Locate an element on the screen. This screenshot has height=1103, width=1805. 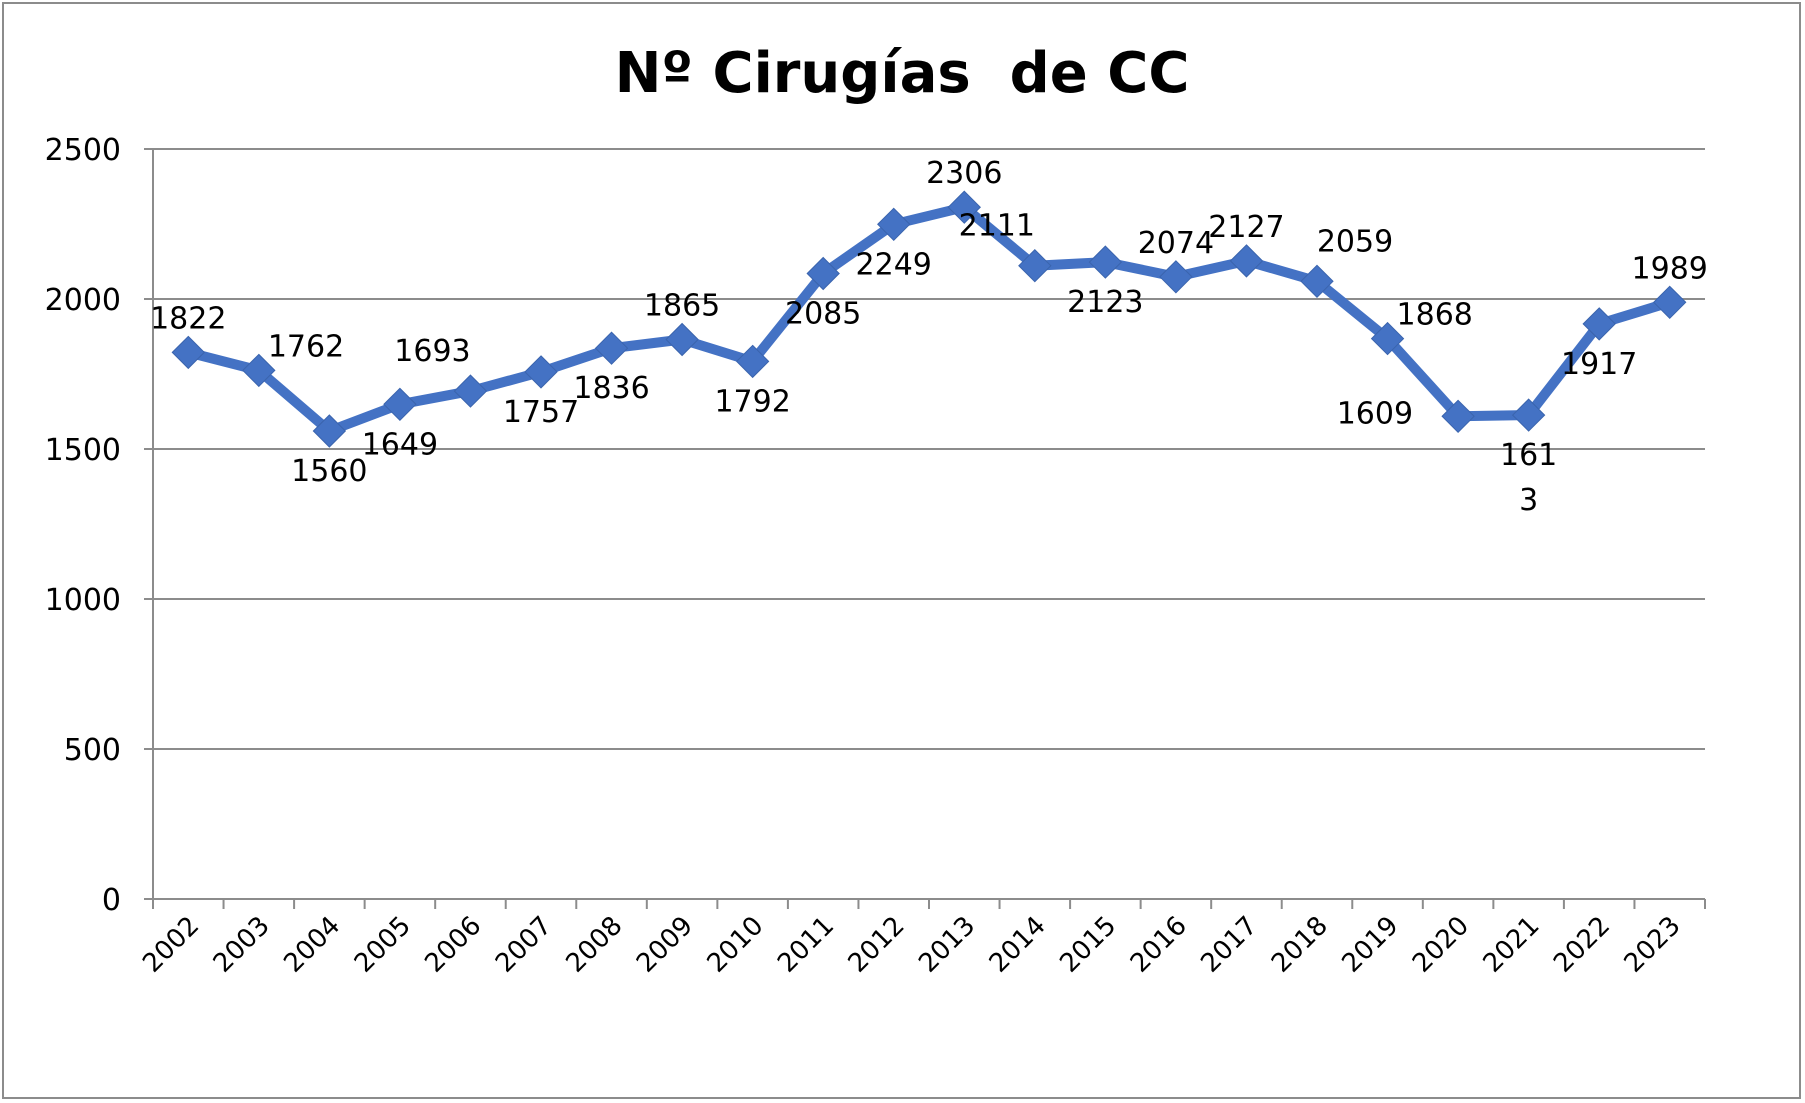
data-label-2006: 1693 is located at coordinates (432, 351).